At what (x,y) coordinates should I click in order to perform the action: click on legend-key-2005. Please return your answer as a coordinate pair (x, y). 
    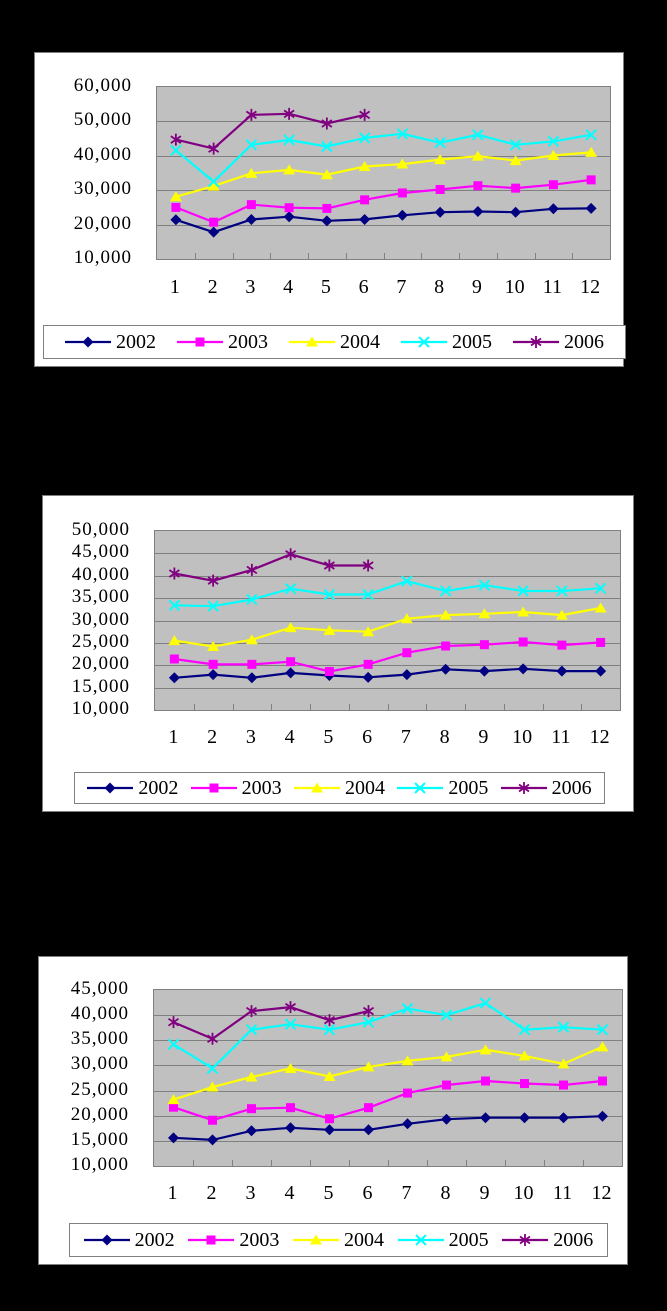
    Looking at the image, I should click on (420, 788).